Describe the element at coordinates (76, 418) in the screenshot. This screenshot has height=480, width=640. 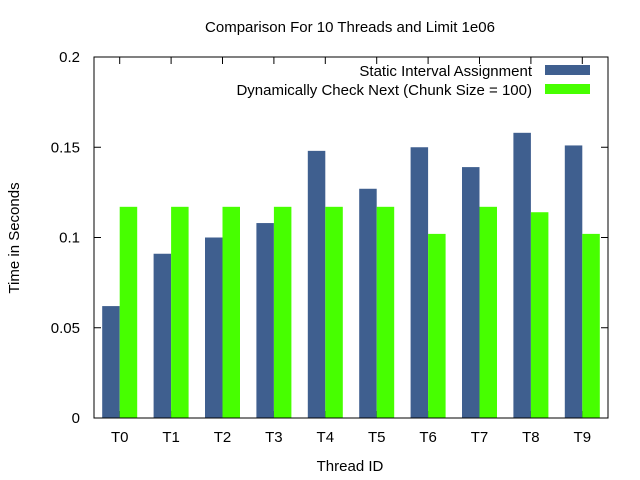
I see `y-tick-label: 0` at that location.